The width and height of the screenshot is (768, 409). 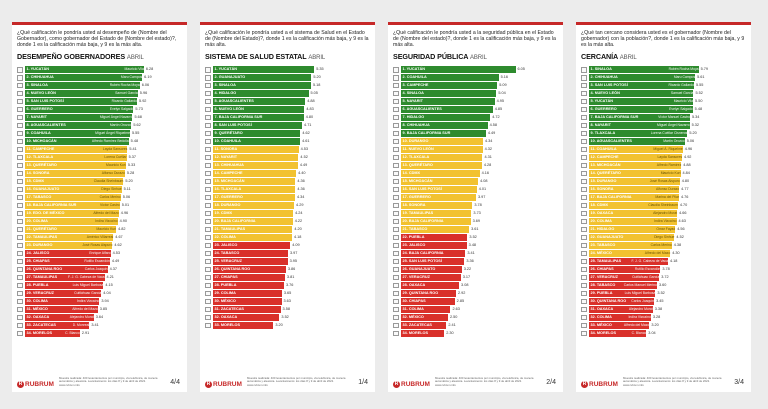 I want to click on bar: 4. NUEVO LEÓN Samuel García 5.96, so click(x=85, y=94).